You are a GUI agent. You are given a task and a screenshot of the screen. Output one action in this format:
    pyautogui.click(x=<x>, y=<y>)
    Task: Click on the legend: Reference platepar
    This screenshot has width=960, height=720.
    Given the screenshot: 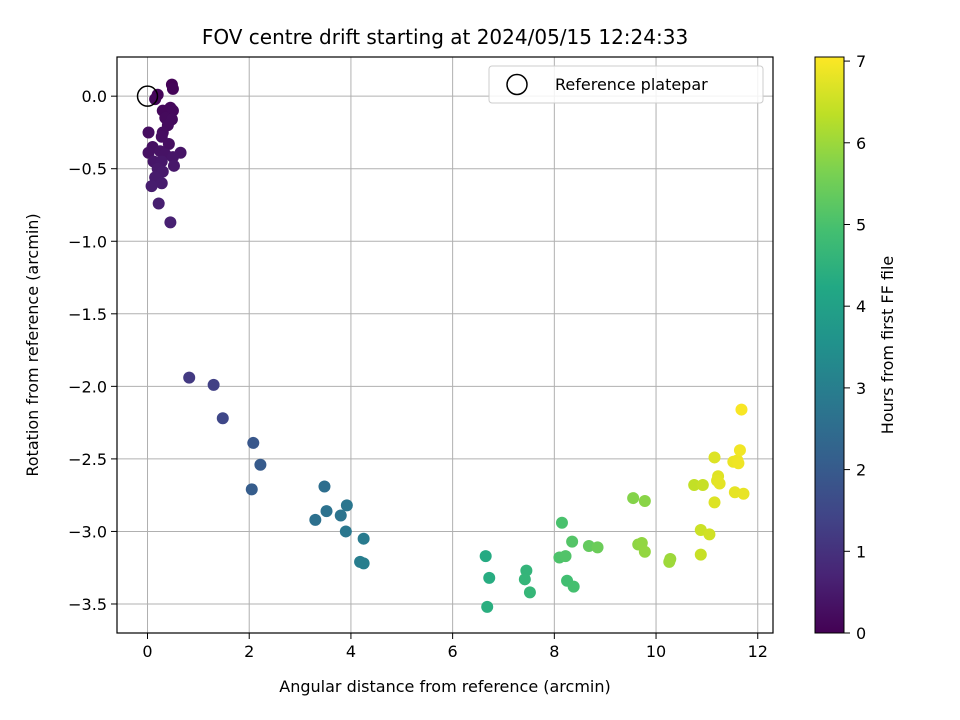 What is the action you would take?
    pyautogui.click(x=626, y=84)
    